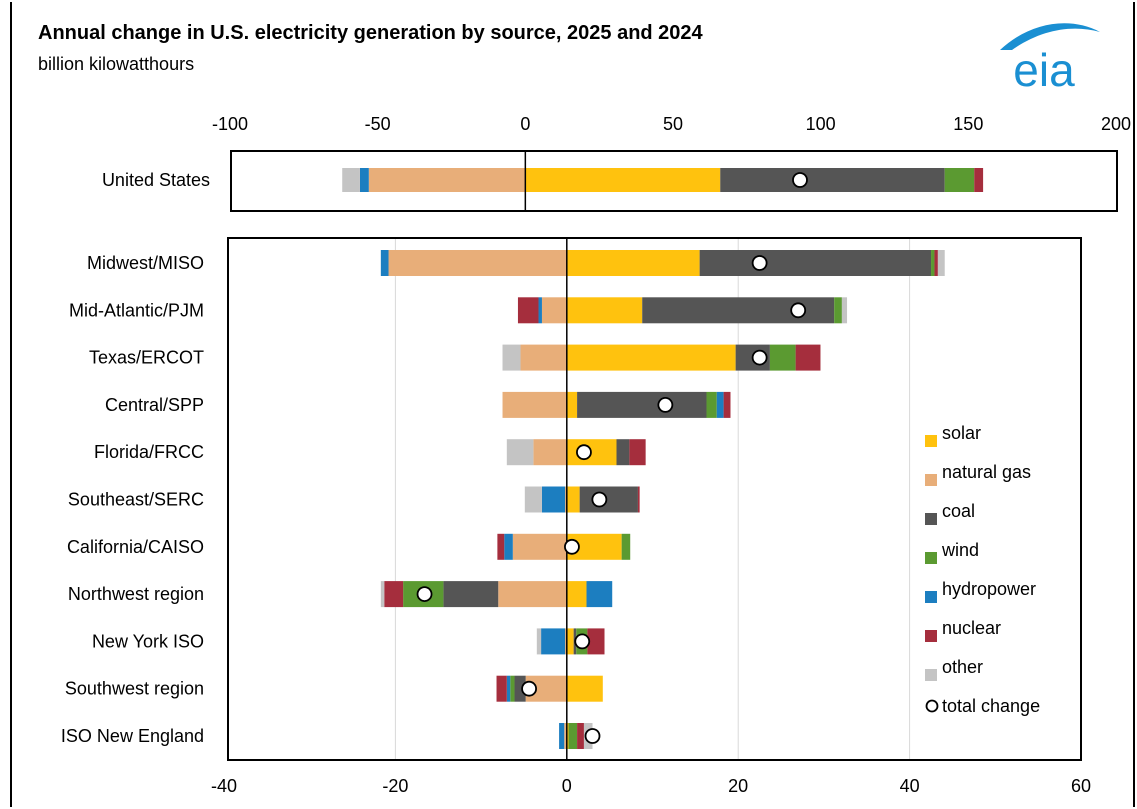 This screenshot has height=809, width=1137. Describe the element at coordinates (968, 124) in the screenshot. I see `x-tick-label: 150` at that location.